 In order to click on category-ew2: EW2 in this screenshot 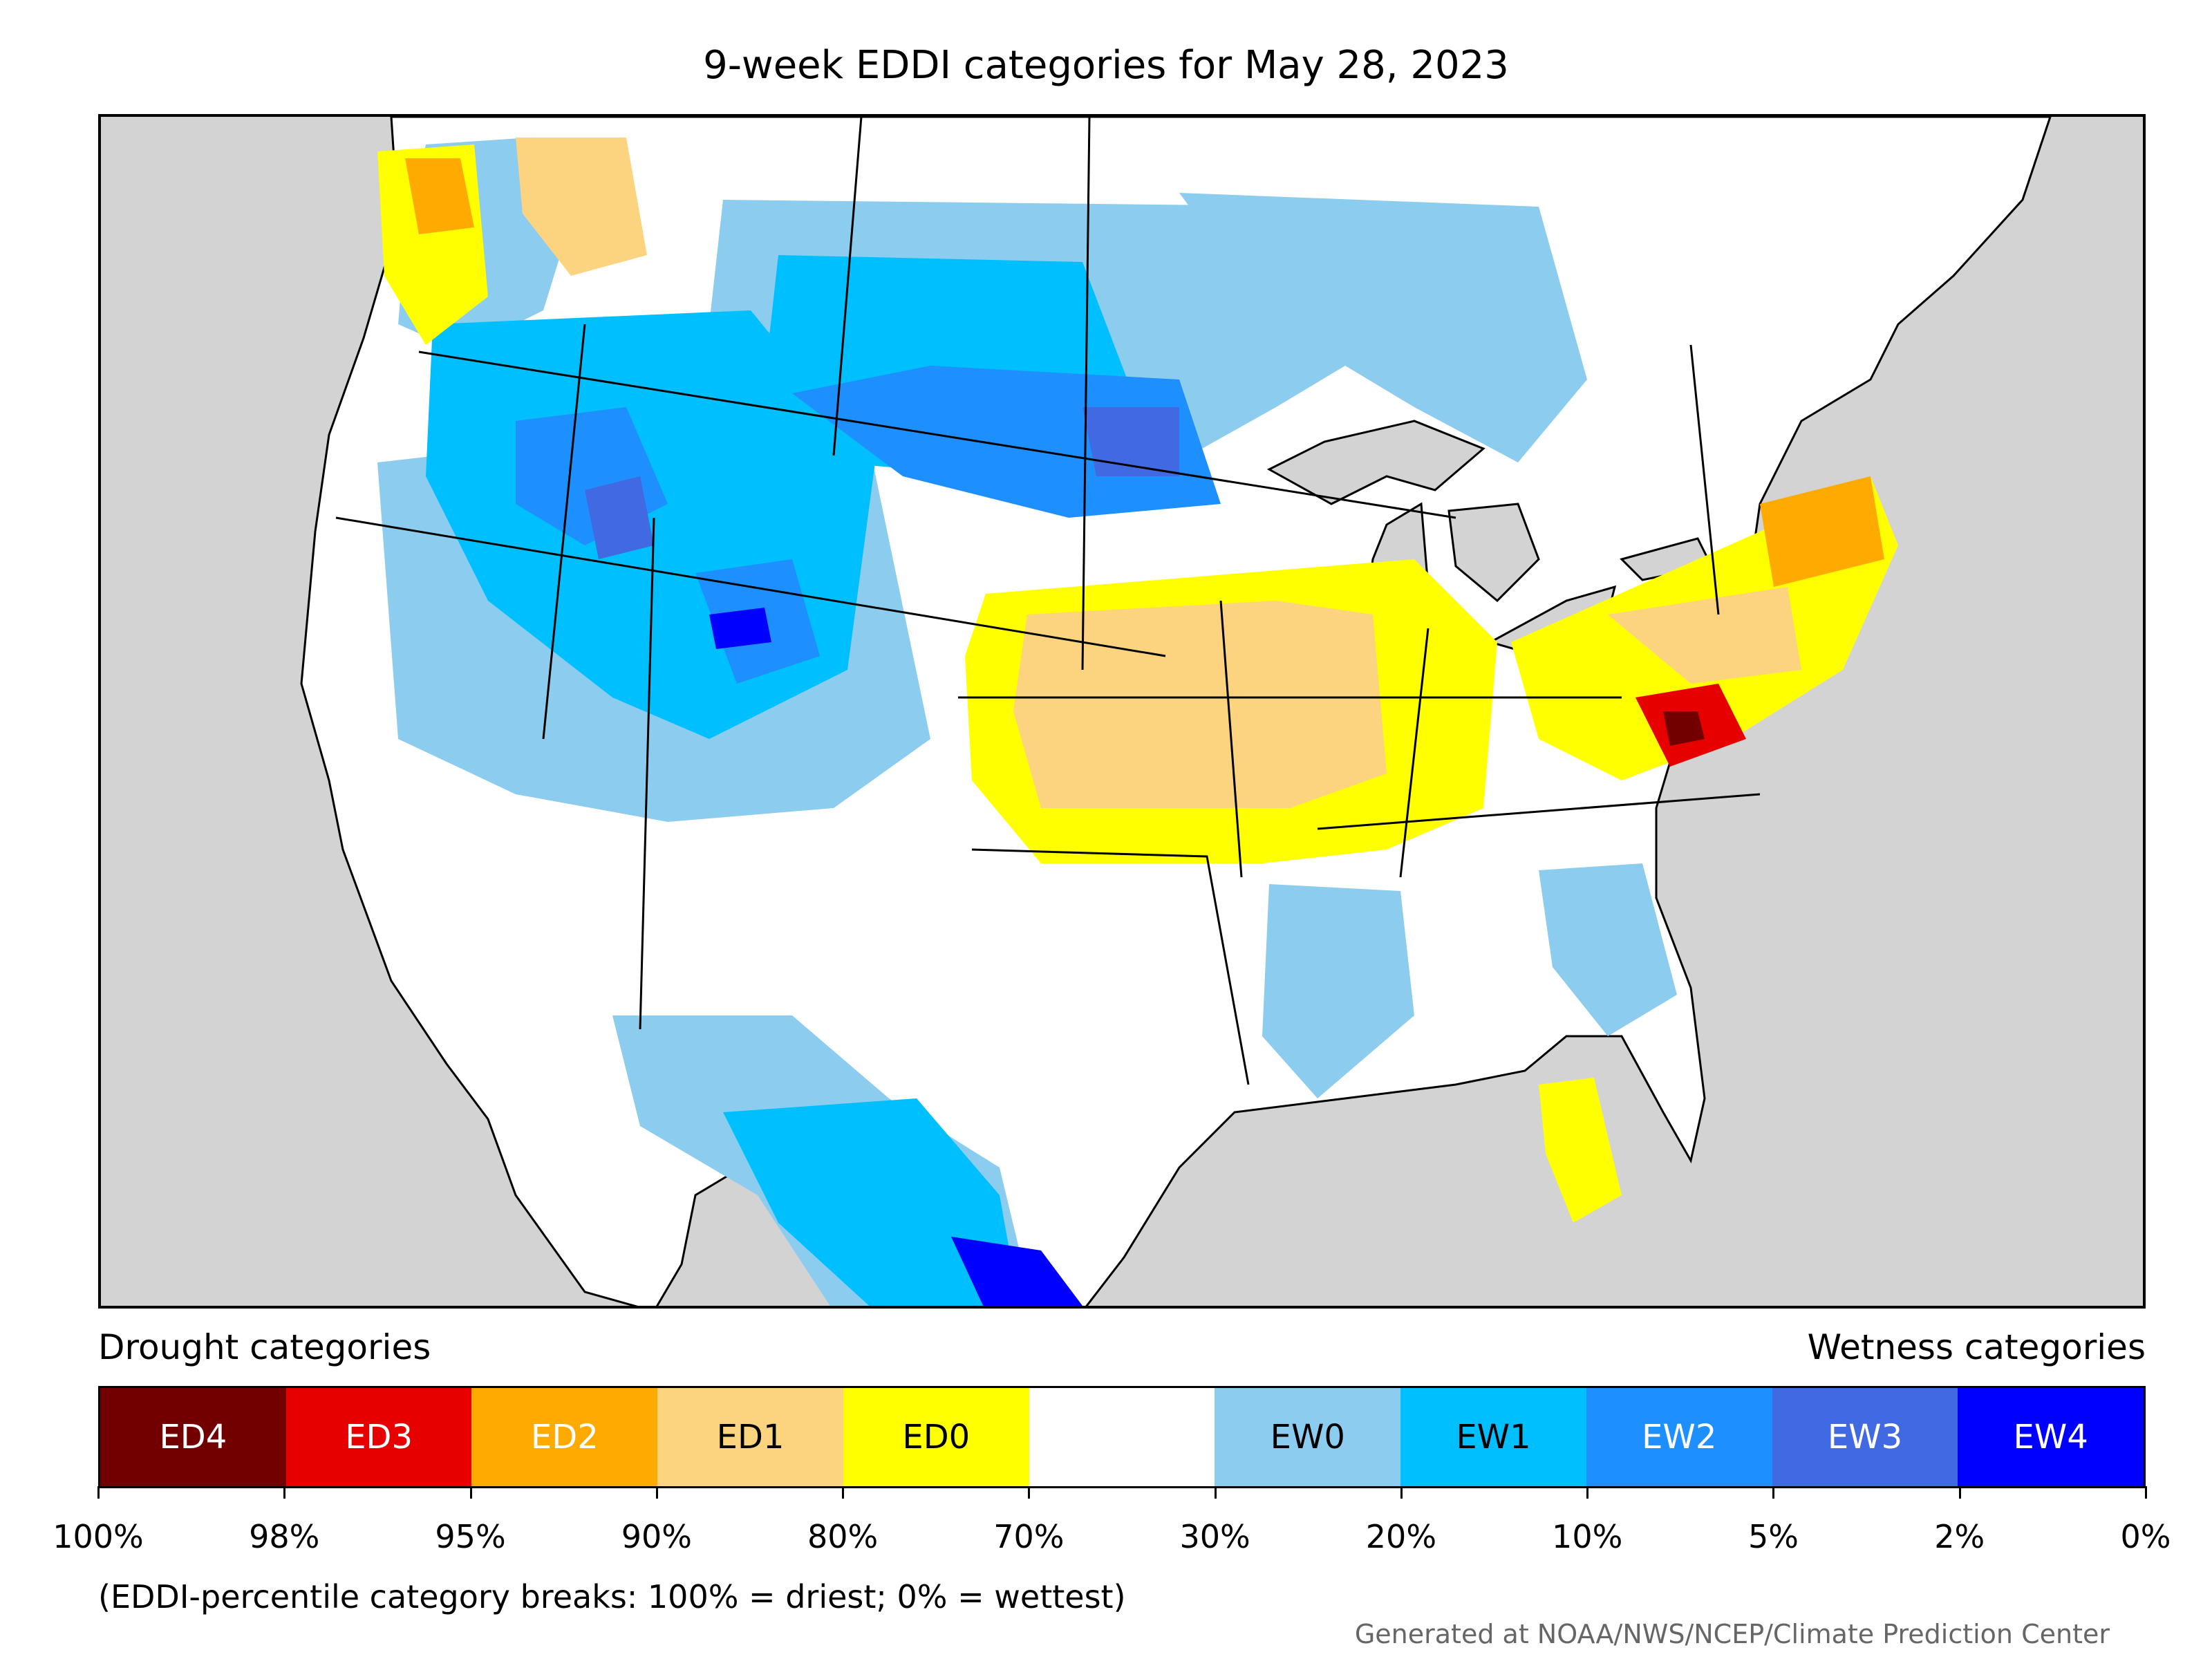, I will do `click(1679, 1437)`.